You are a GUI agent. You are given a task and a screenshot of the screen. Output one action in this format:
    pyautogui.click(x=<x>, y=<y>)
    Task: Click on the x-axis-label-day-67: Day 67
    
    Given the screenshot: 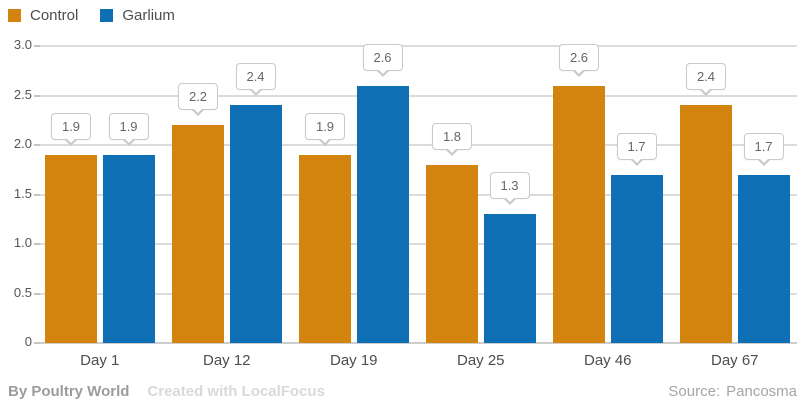 What is the action you would take?
    pyautogui.click(x=734, y=360)
    